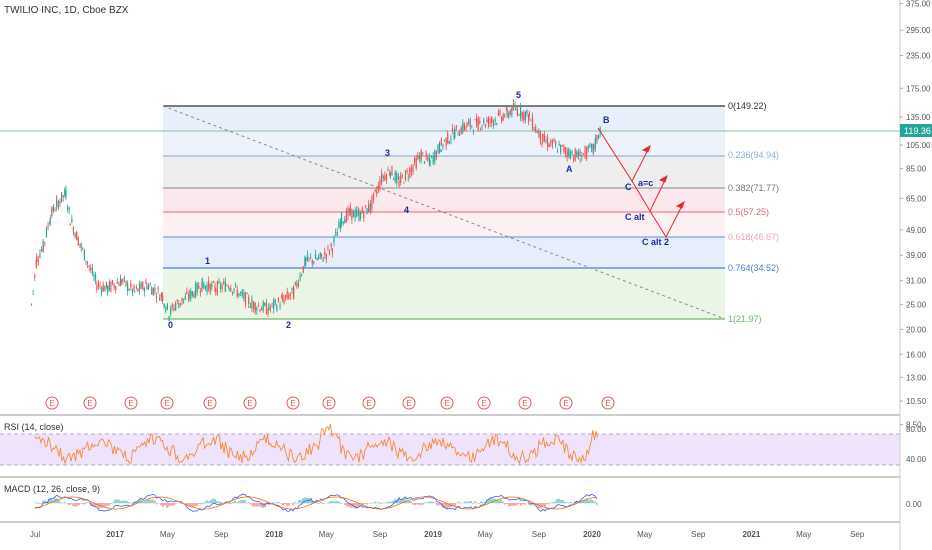 The image size is (932, 550). I want to click on fib-label-382: 0.382(71.77), so click(753, 188).